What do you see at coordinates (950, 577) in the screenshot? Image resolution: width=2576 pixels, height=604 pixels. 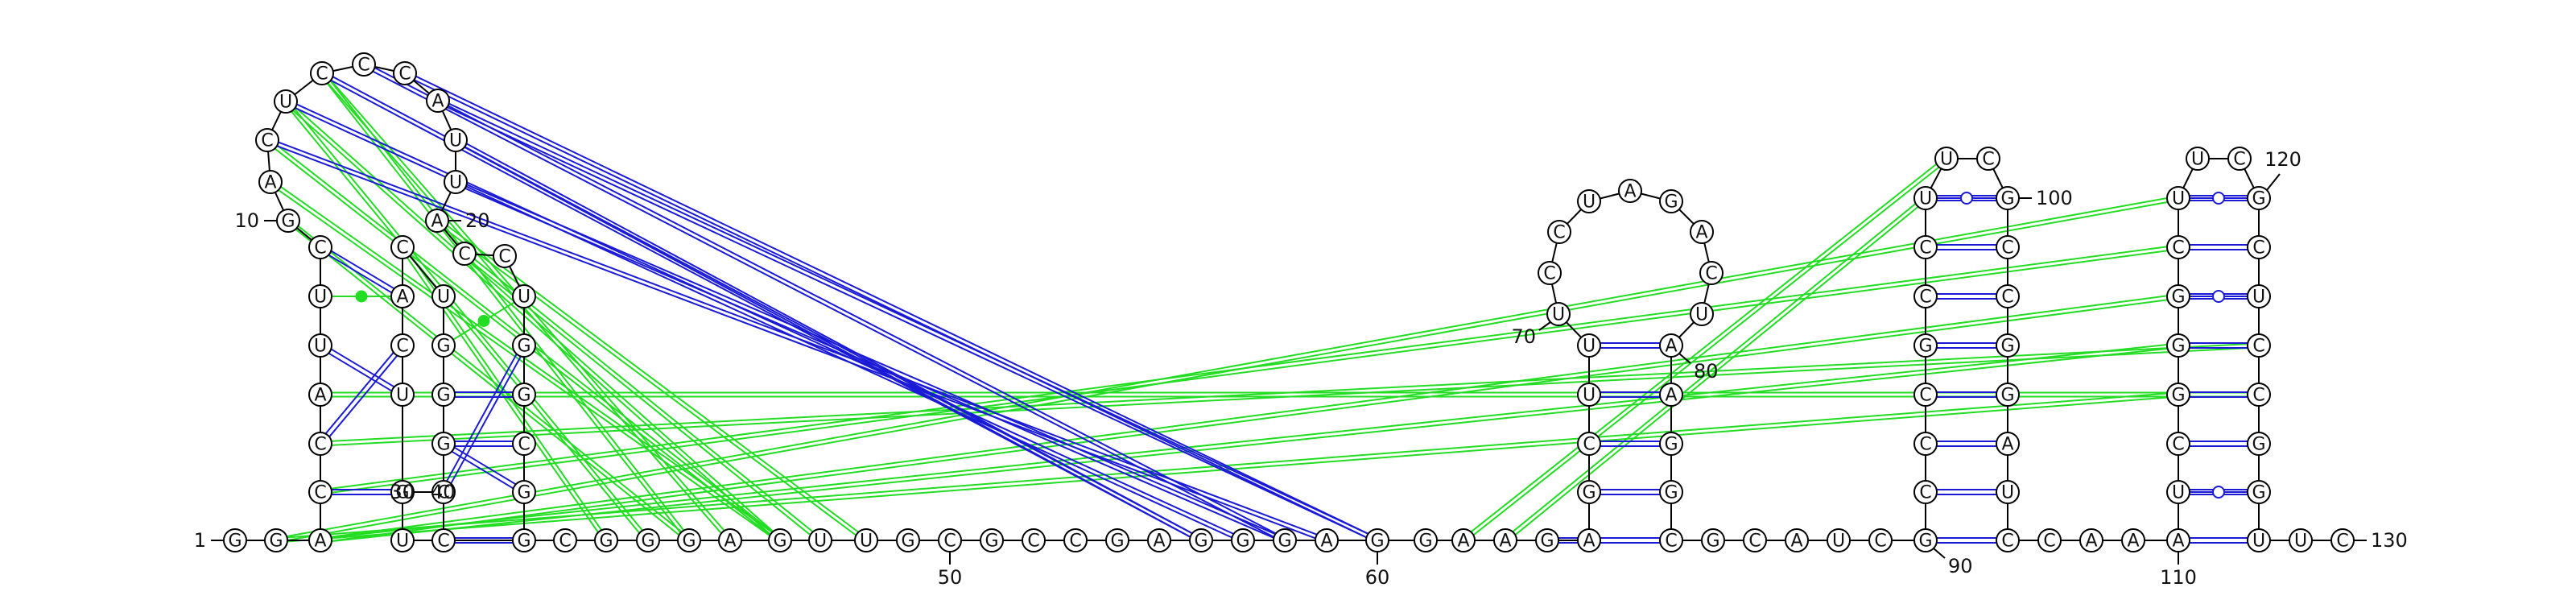 I see `position-label-50: 50` at bounding box center [950, 577].